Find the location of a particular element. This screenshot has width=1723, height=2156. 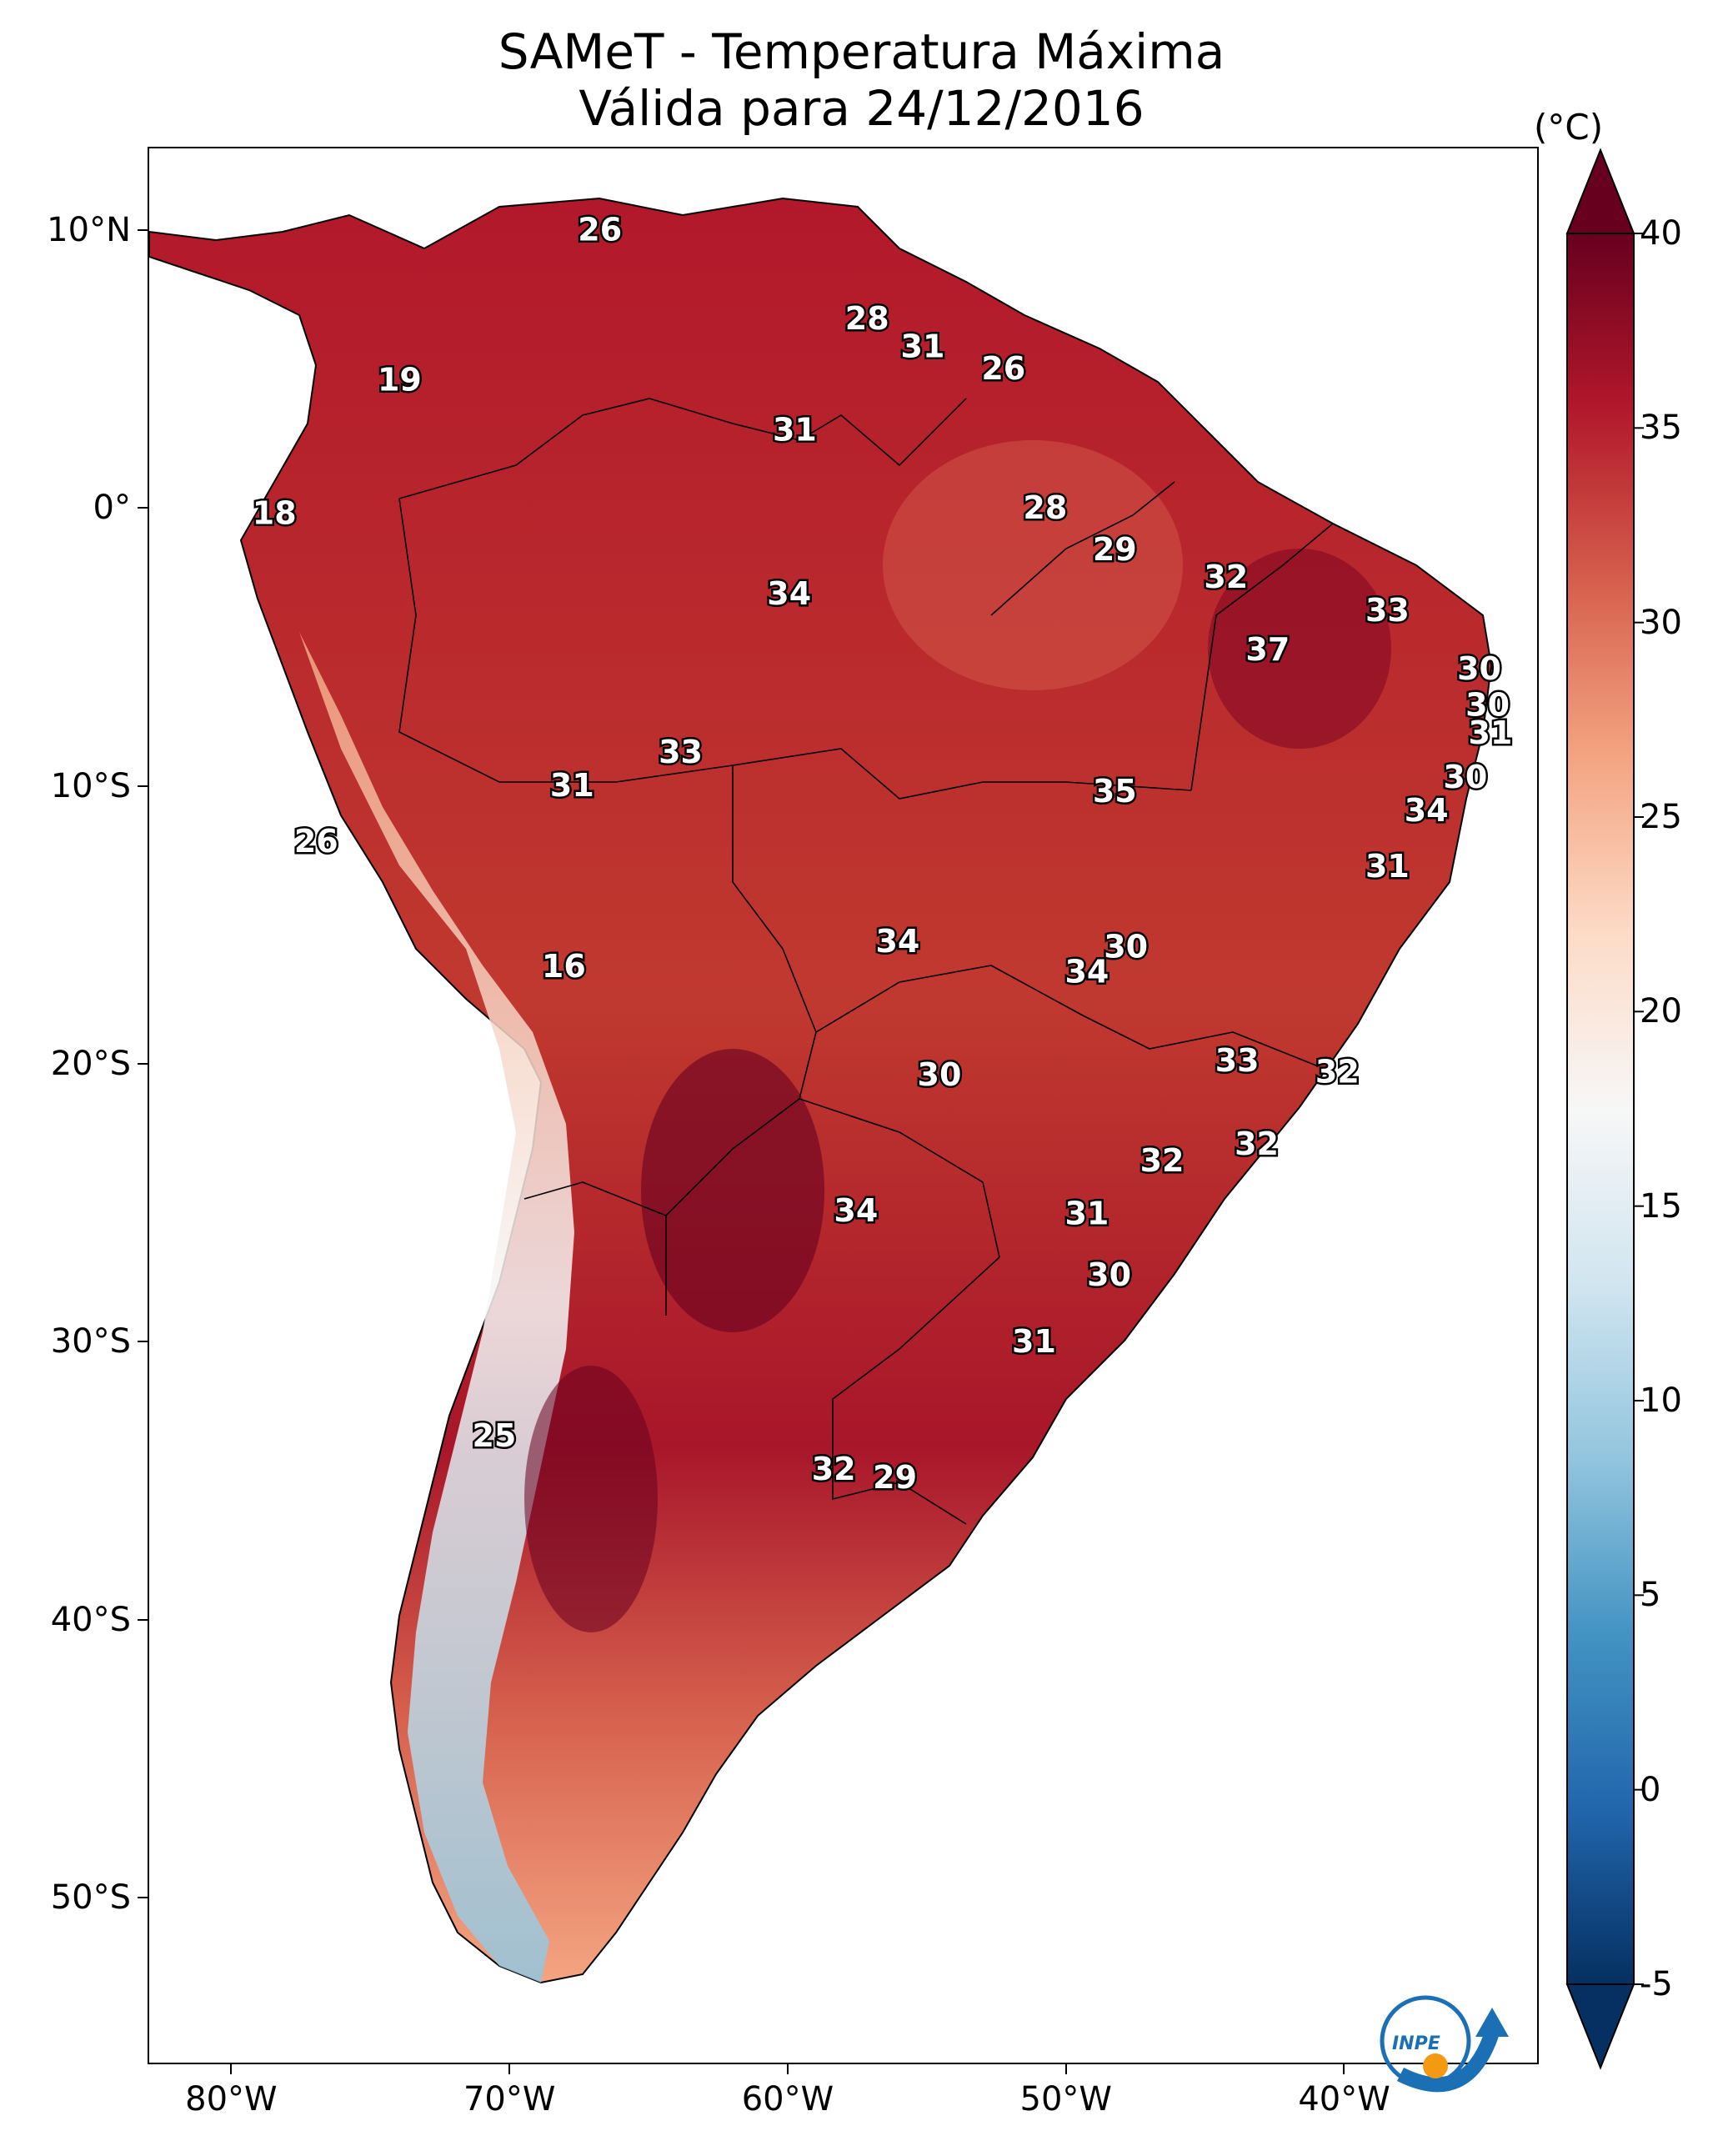

lat-tick-label: 30°S is located at coordinates (90, 1341).